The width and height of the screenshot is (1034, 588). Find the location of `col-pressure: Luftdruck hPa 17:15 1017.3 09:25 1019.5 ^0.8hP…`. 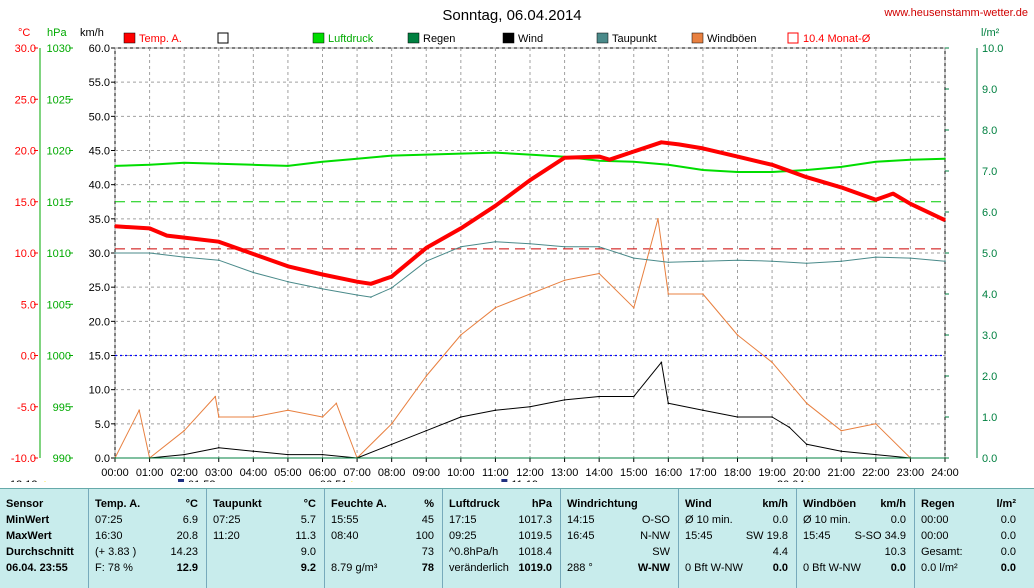

col-pressure: Luftdruck hPa 17:15 1017.3 09:25 1019.5 ^0.8hP… is located at coordinates (501, 538).